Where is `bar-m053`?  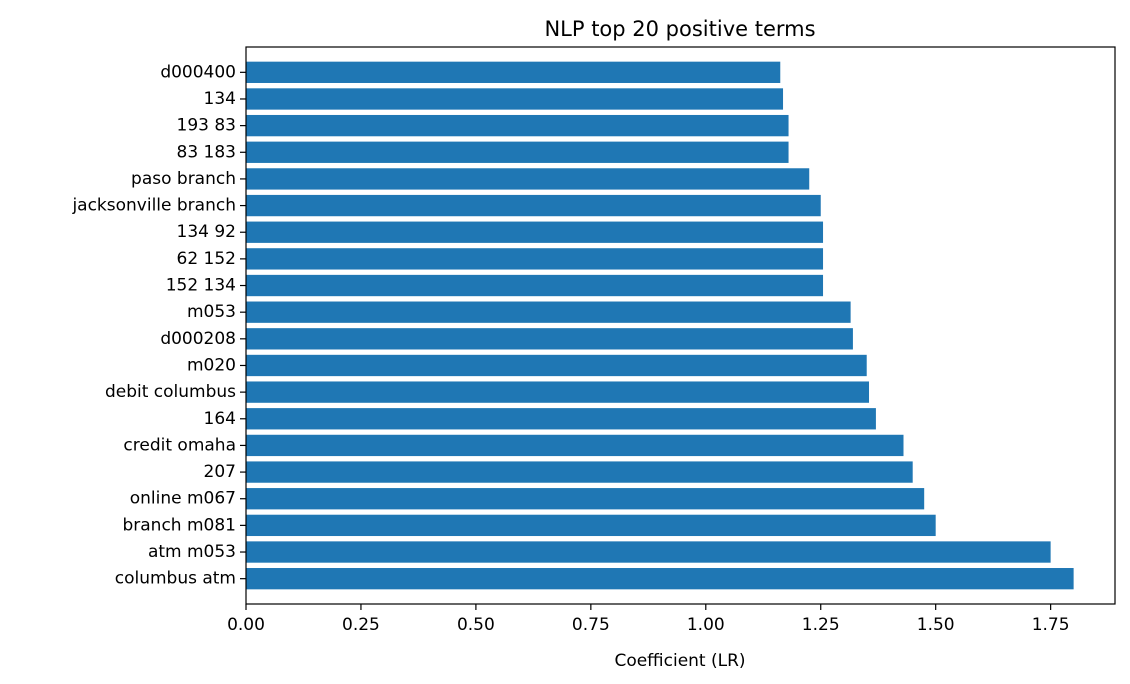 bar-m053 is located at coordinates (548, 312).